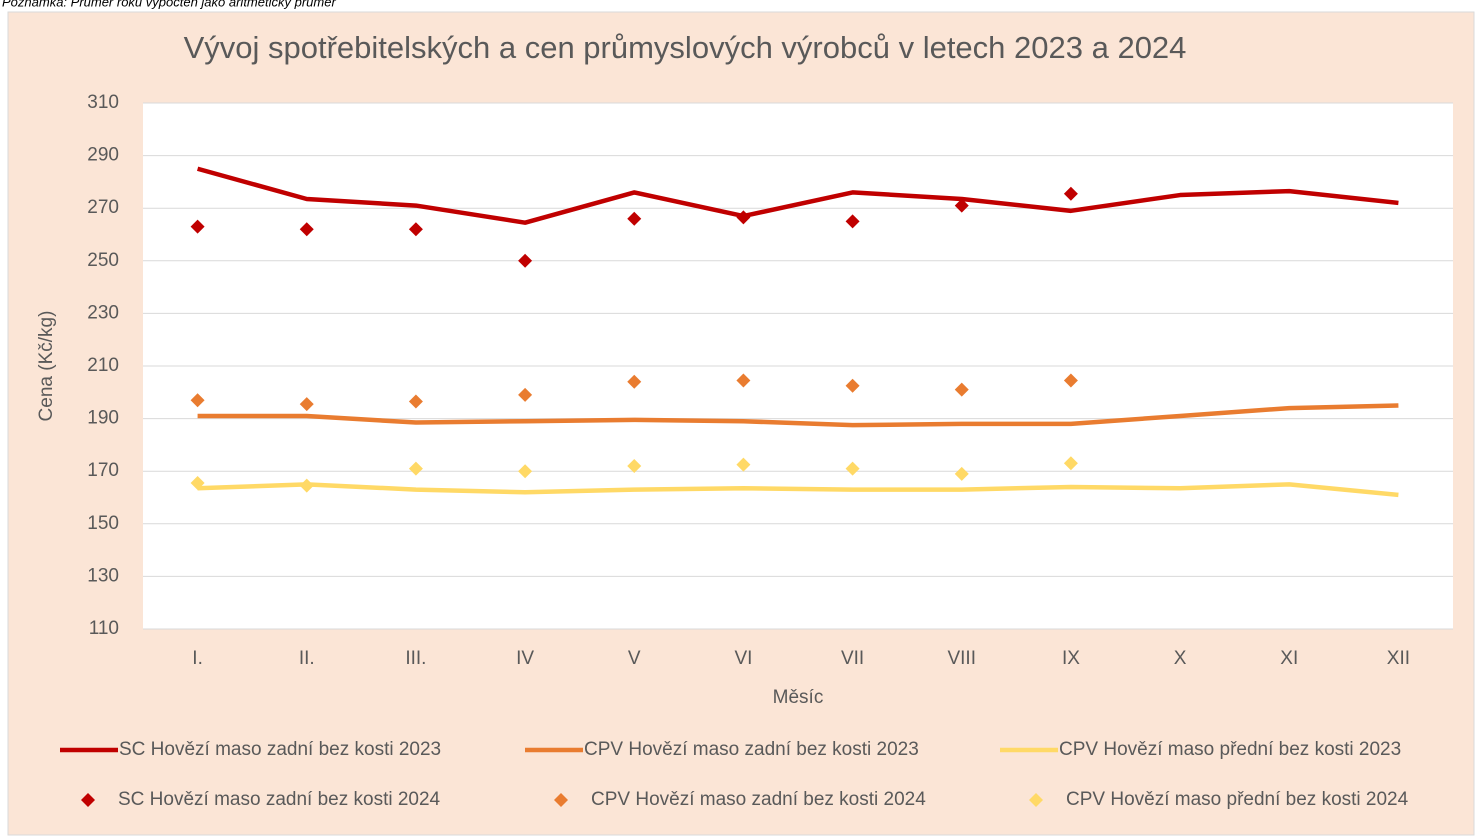 Image resolution: width=1475 pixels, height=836 pixels. What do you see at coordinates (103, 102) in the screenshot?
I see `y-tick-label: 310` at bounding box center [103, 102].